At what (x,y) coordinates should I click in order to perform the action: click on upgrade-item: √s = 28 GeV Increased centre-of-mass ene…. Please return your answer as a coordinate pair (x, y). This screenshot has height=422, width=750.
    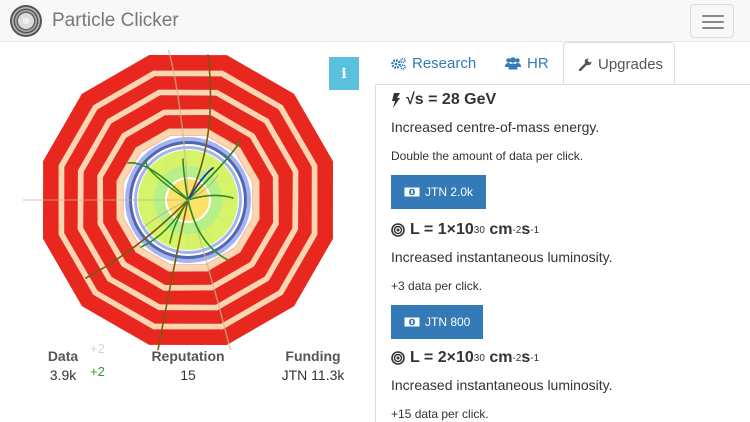
    Looking at the image, I should click on (566, 150).